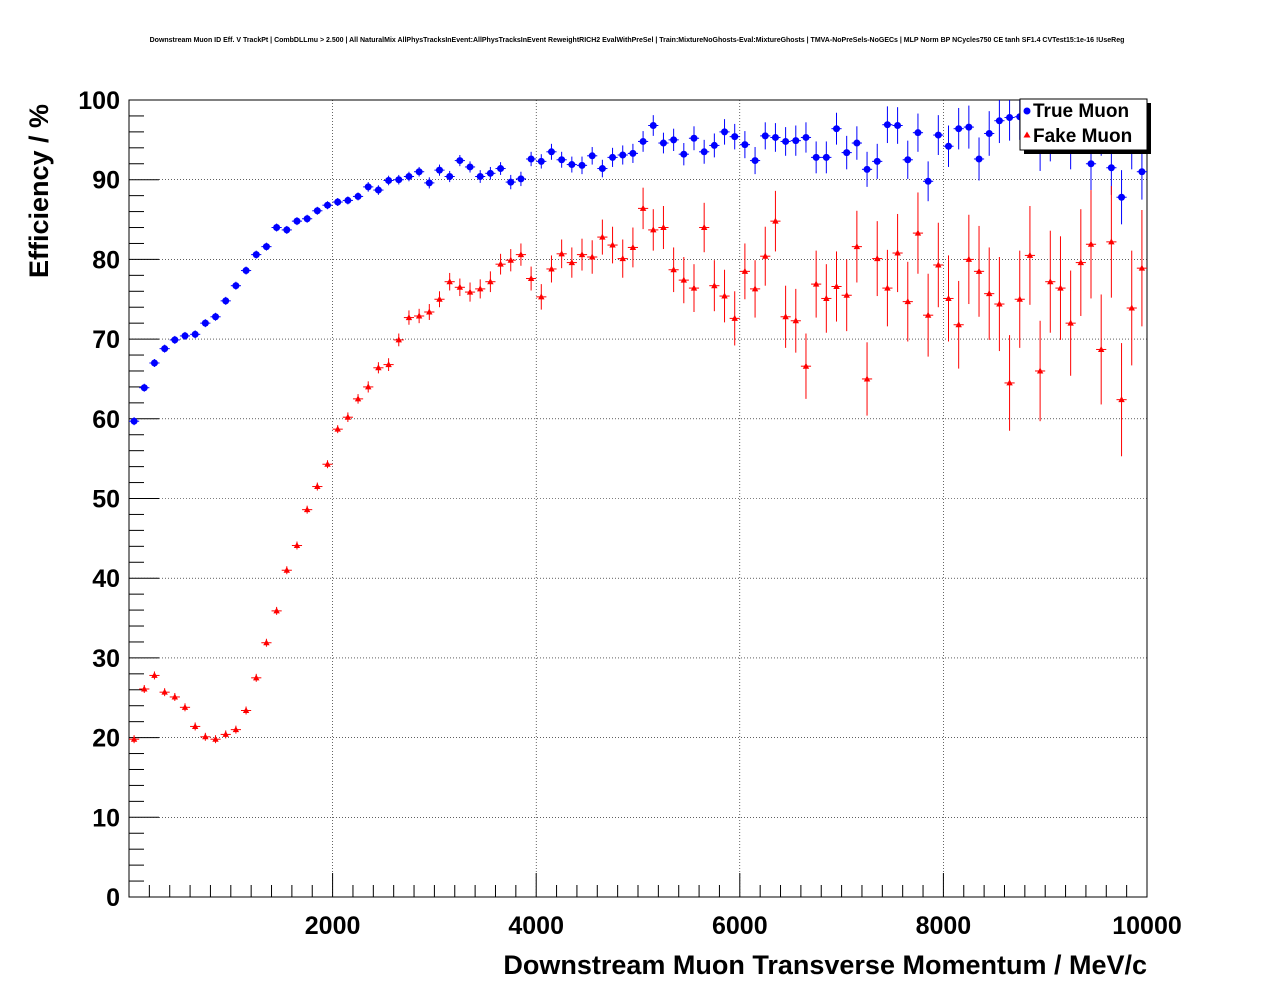 The image size is (1276, 996). I want to click on y-tick-label: 70, so click(106, 340).